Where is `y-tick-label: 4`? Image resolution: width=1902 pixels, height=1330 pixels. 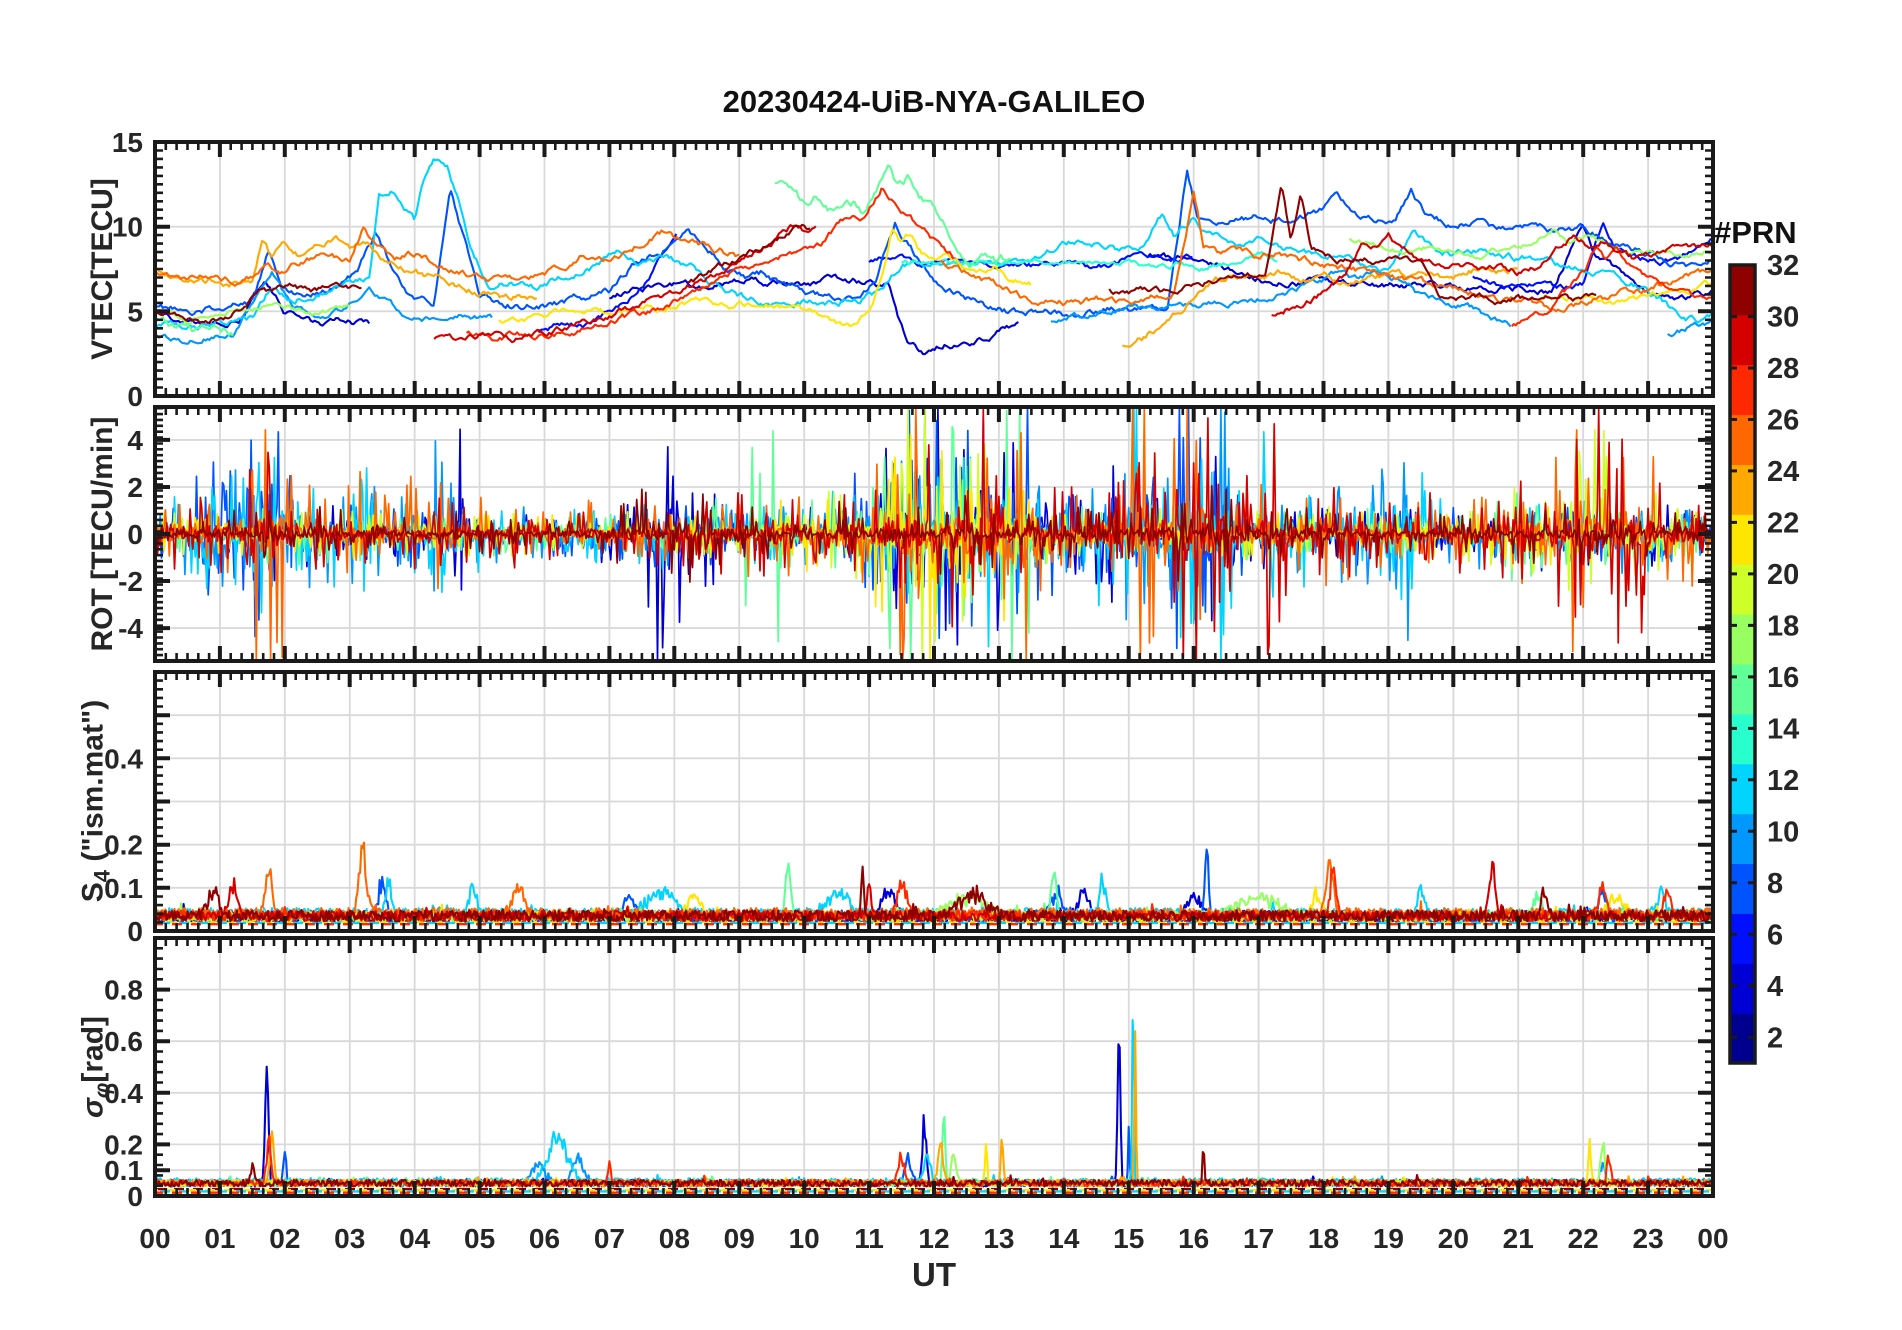
y-tick-label: 4 is located at coordinates (135, 440).